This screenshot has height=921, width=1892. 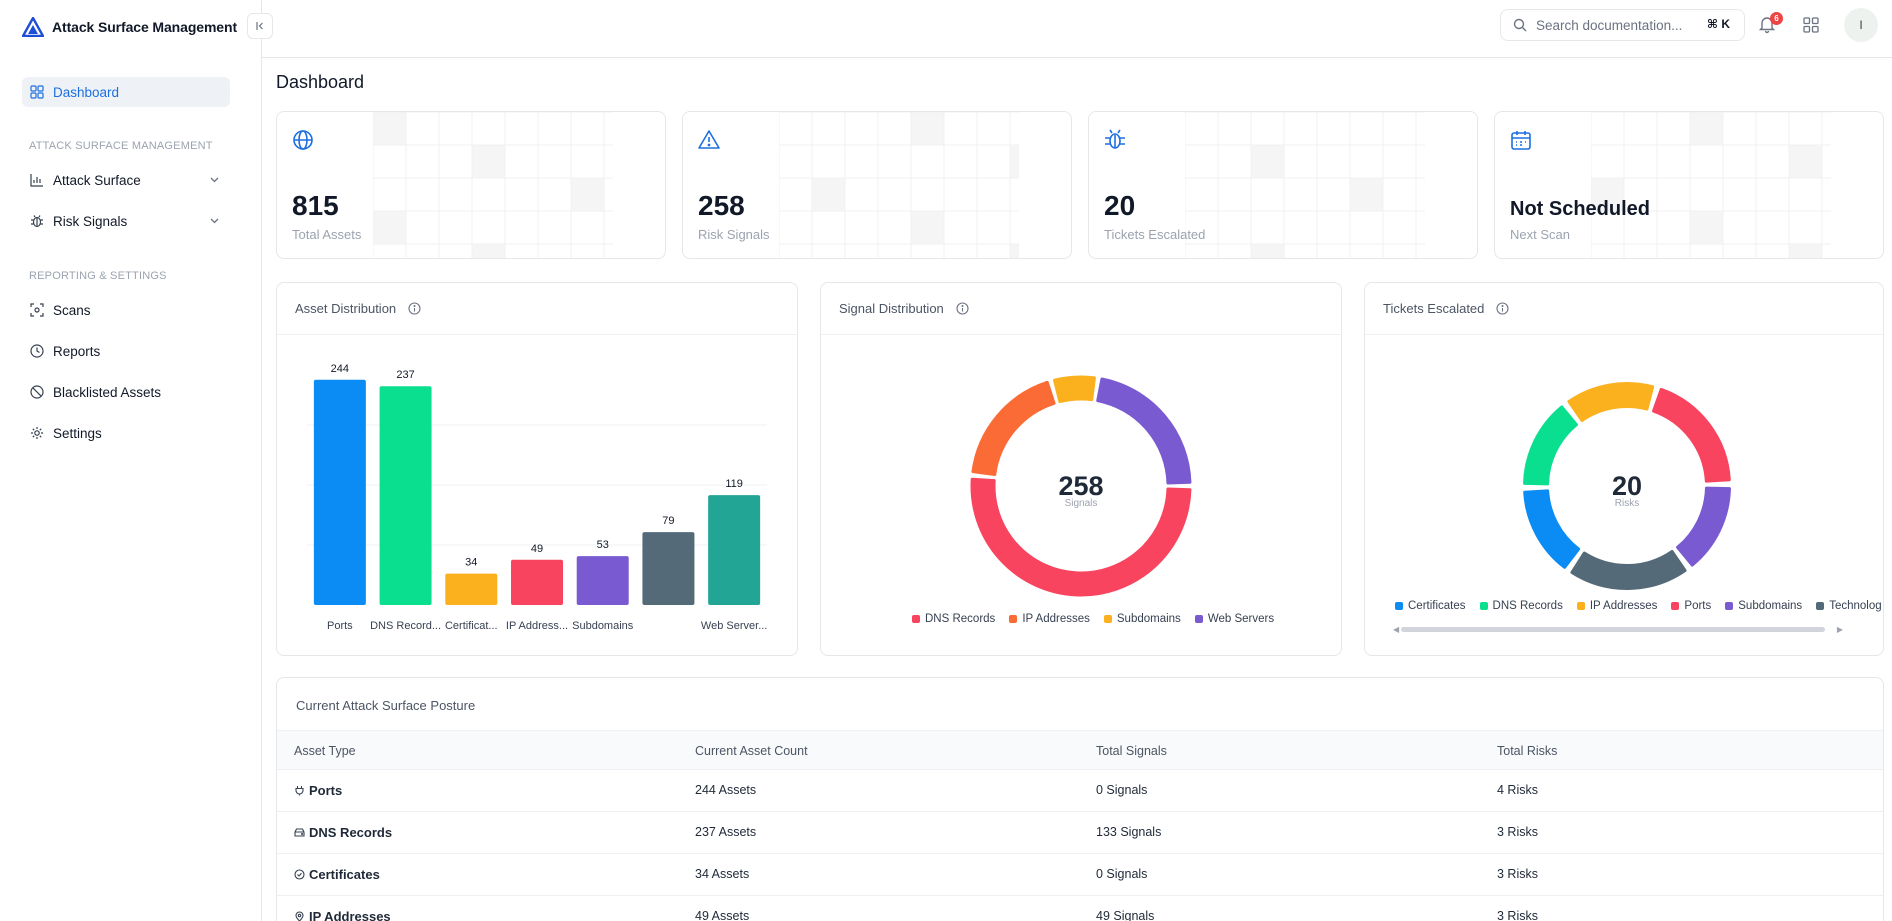 What do you see at coordinates (1527, 751) in the screenshot?
I see `column-header: Total Risks` at bounding box center [1527, 751].